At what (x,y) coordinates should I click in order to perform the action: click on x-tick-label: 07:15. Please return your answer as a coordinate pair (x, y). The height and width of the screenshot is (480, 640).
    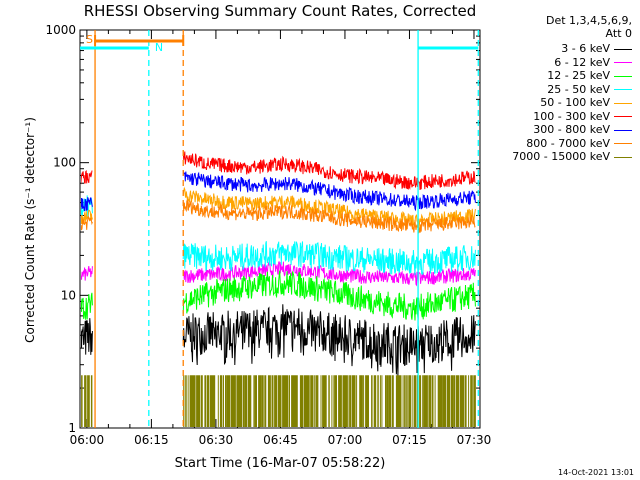
    Looking at the image, I should click on (409, 440).